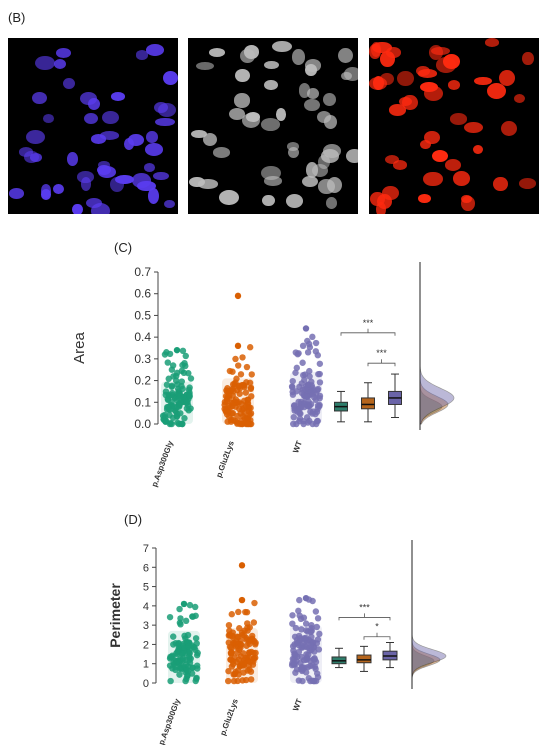 This screenshot has height=749, width=550. I want to click on outlier-point, so click(242, 565).